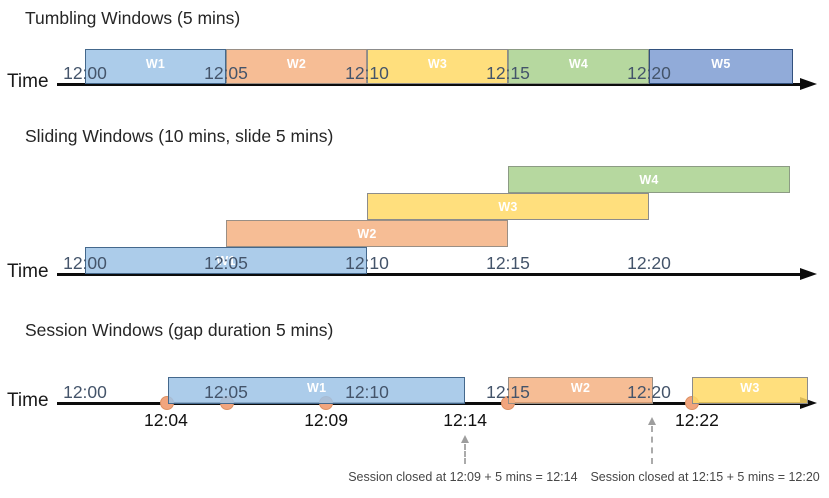 The height and width of the screenshot is (498, 829). I want to click on window-box-sliding-w1: W1, so click(226, 260).